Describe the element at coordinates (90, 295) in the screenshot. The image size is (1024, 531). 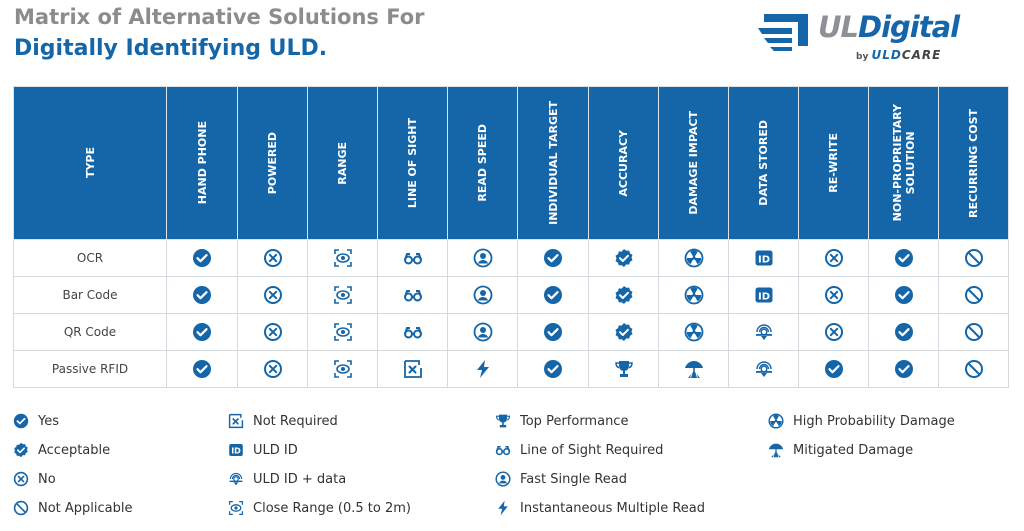
I see `row-type-label: Bar Code` at that location.